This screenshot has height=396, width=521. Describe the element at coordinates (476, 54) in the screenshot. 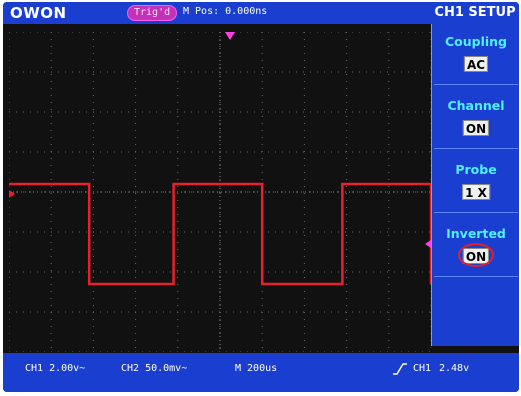

I see `coupling-menu-item: Coupling AC` at that location.